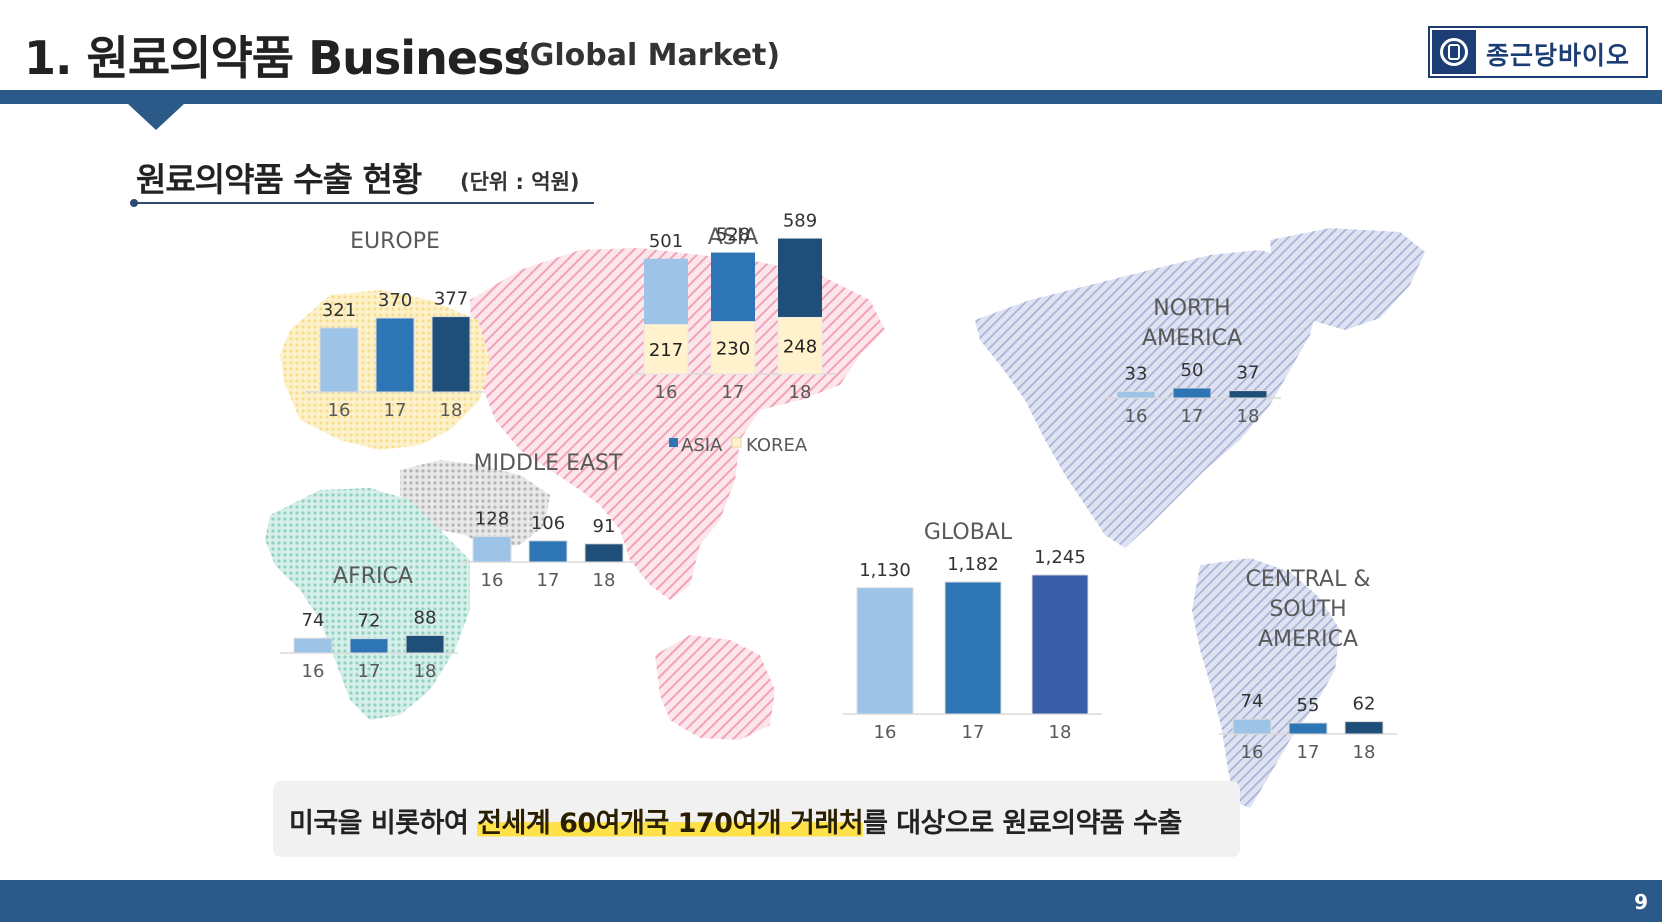  What do you see at coordinates (800, 221) in the screenshot?
I see `chart-asia-total-label: 589` at bounding box center [800, 221].